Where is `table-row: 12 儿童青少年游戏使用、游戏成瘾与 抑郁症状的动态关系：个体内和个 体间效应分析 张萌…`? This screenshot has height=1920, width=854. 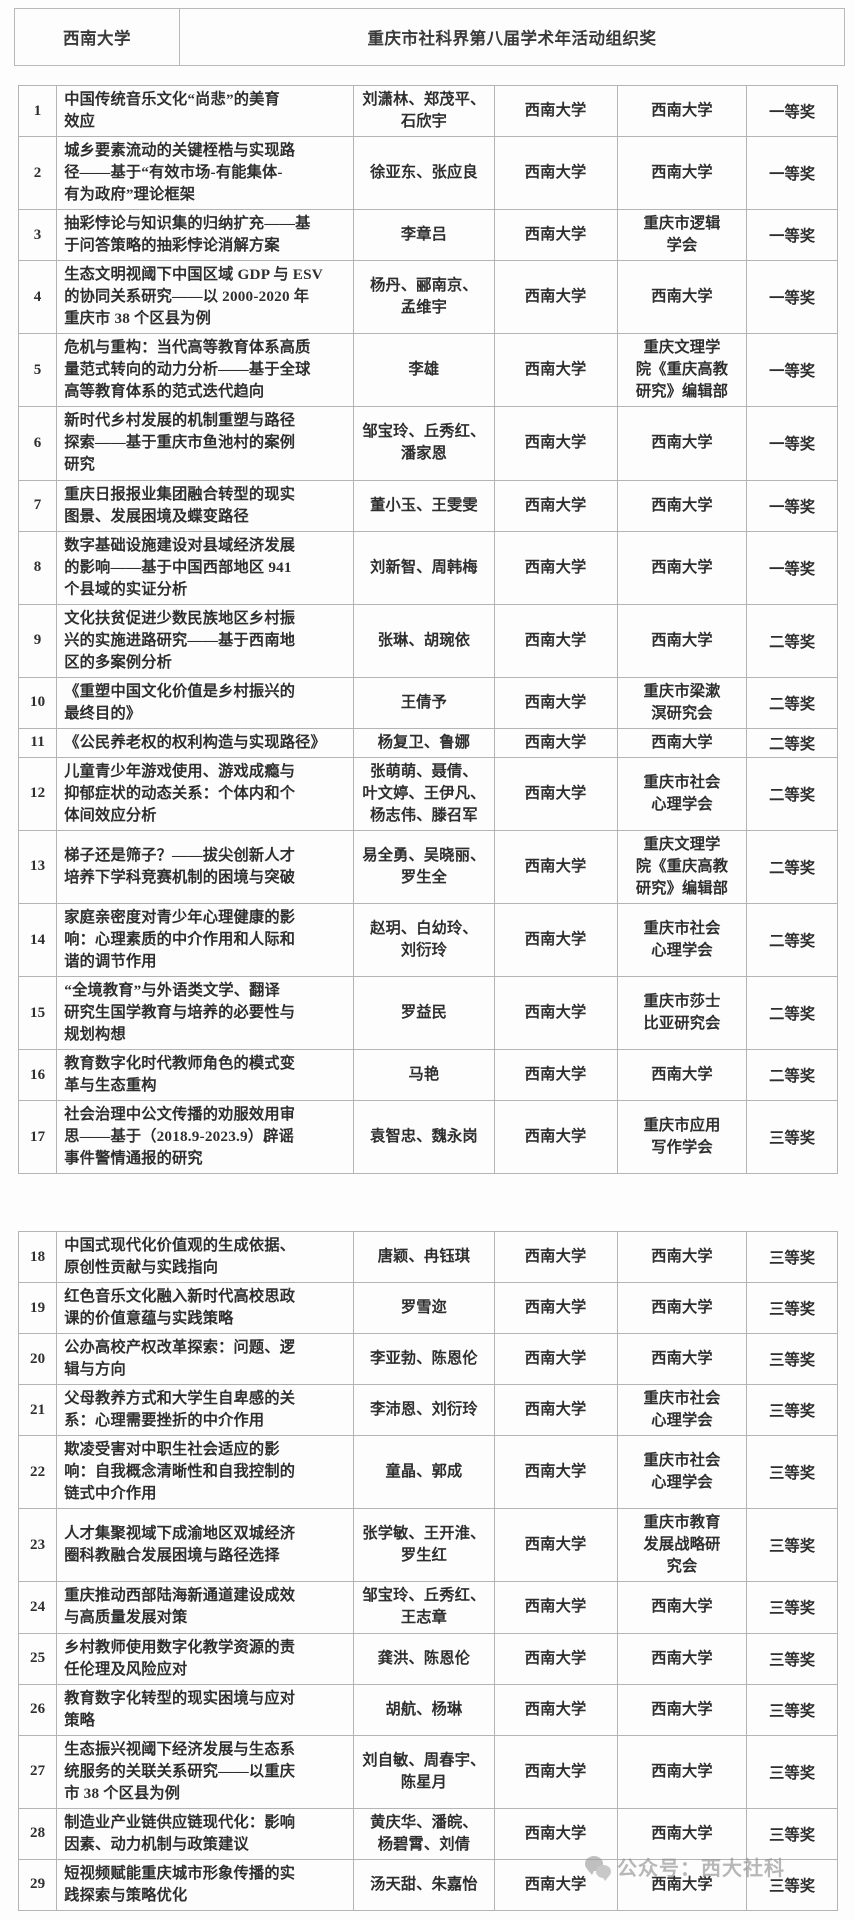
table-row: 12 儿童青少年游戏使用、游戏成瘾与 抑郁症状的动态关系：个体内和个 体间效应分析 张萌… is located at coordinates (427, 793).